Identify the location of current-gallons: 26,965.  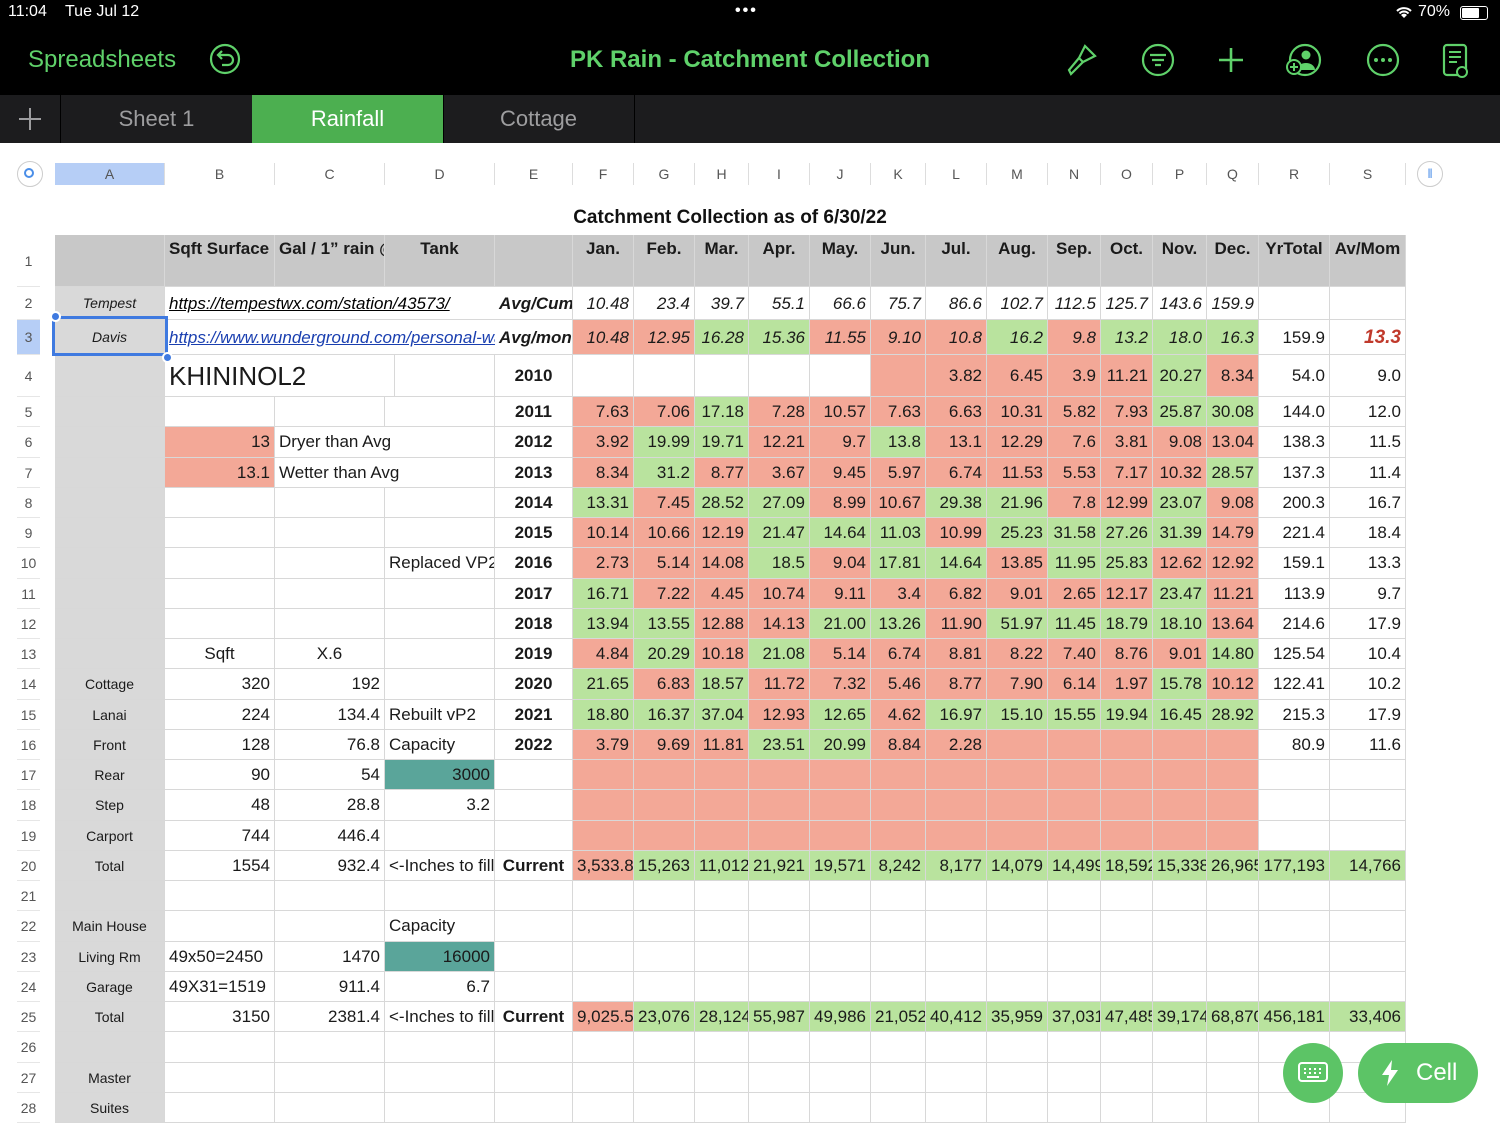
(1233, 865).